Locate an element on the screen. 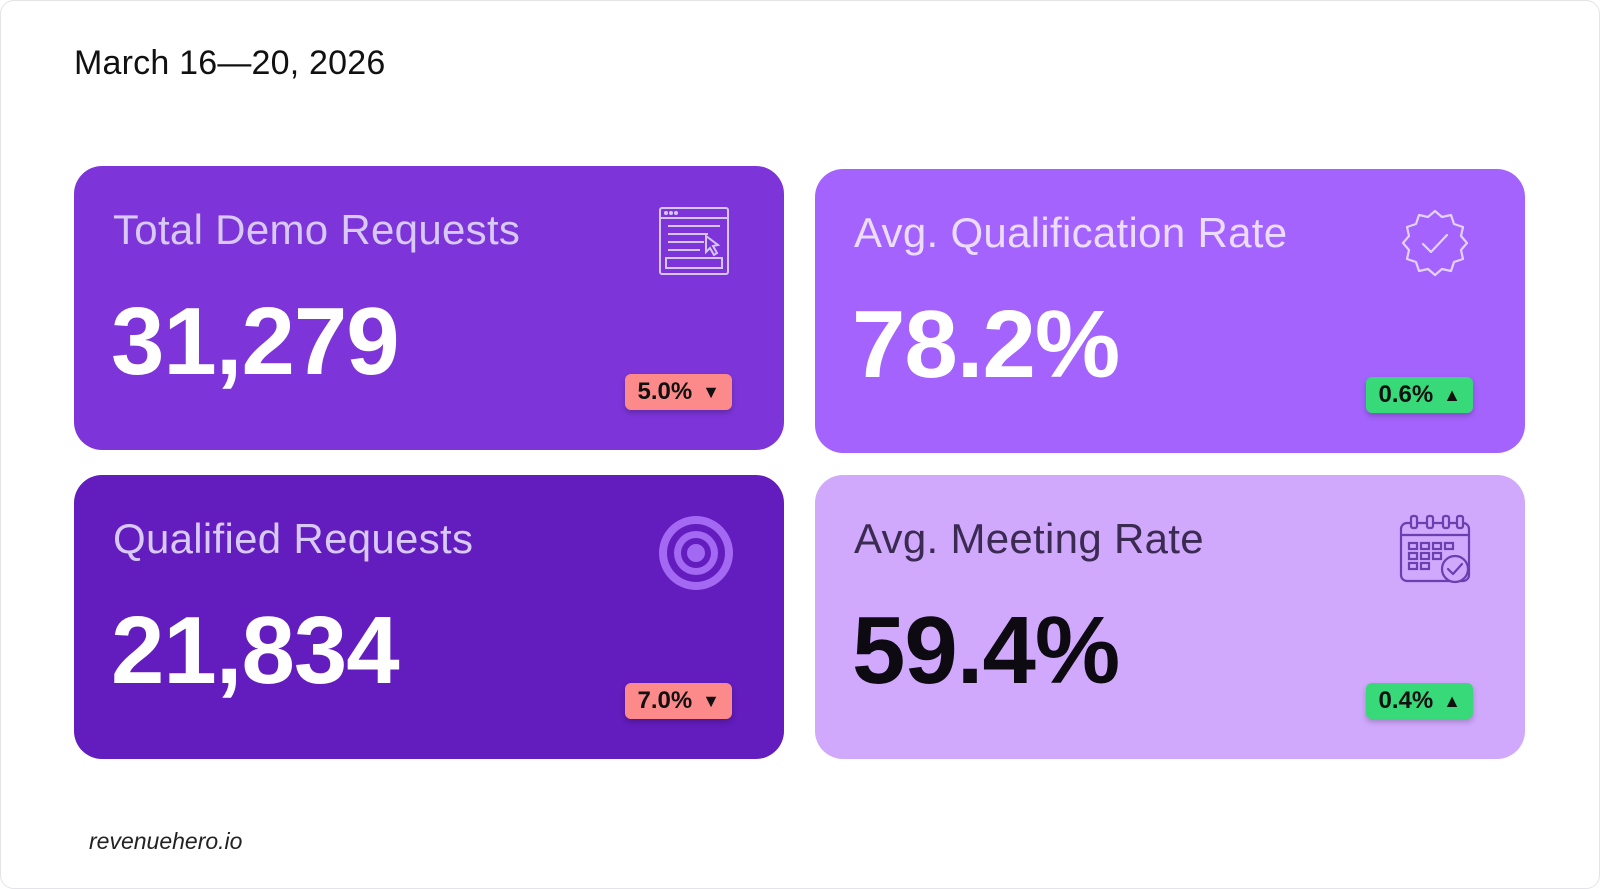 The height and width of the screenshot is (889, 1600). card-label: Total Demo Requests is located at coordinates (317, 229).